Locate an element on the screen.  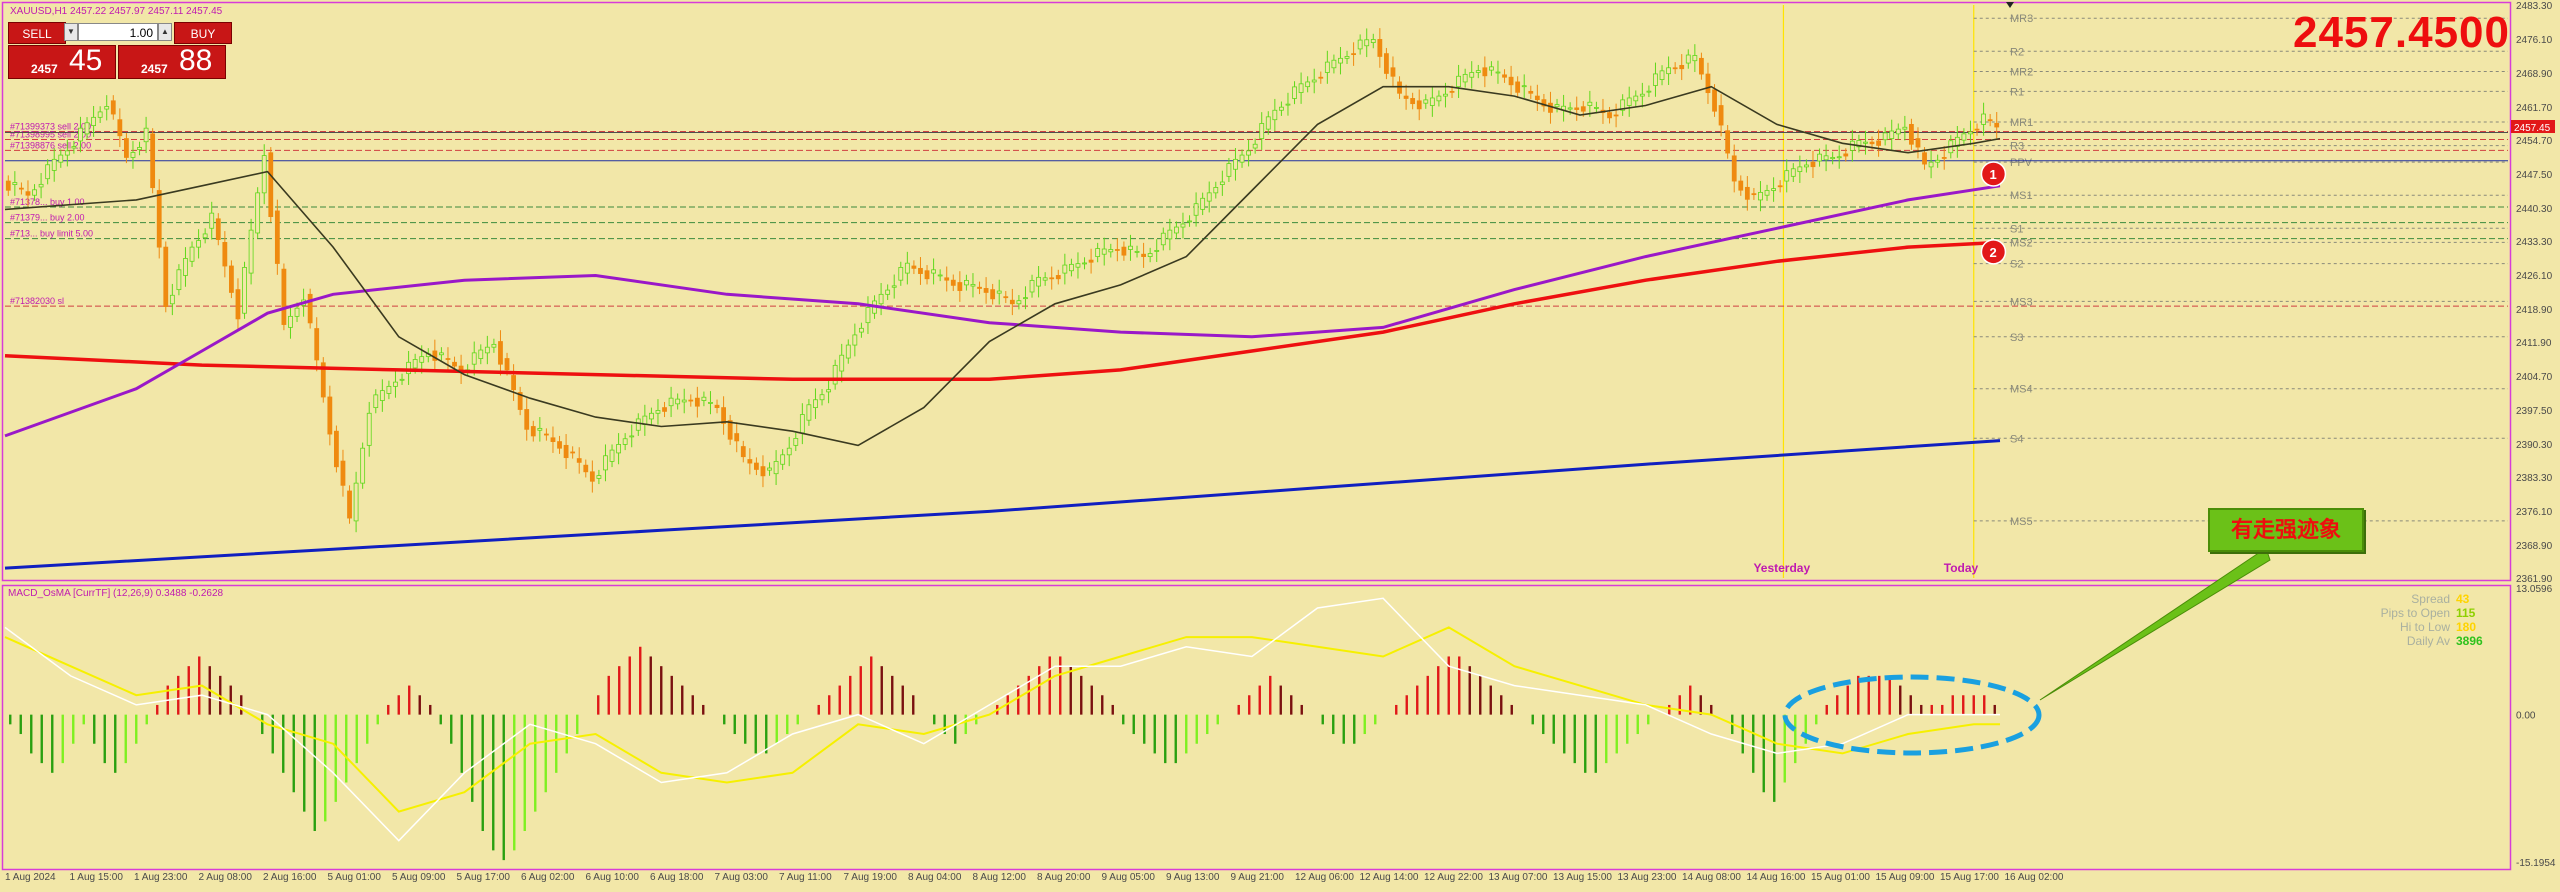
time-tick-label: 12 Aug 06:00 is located at coordinates (1324, 877).